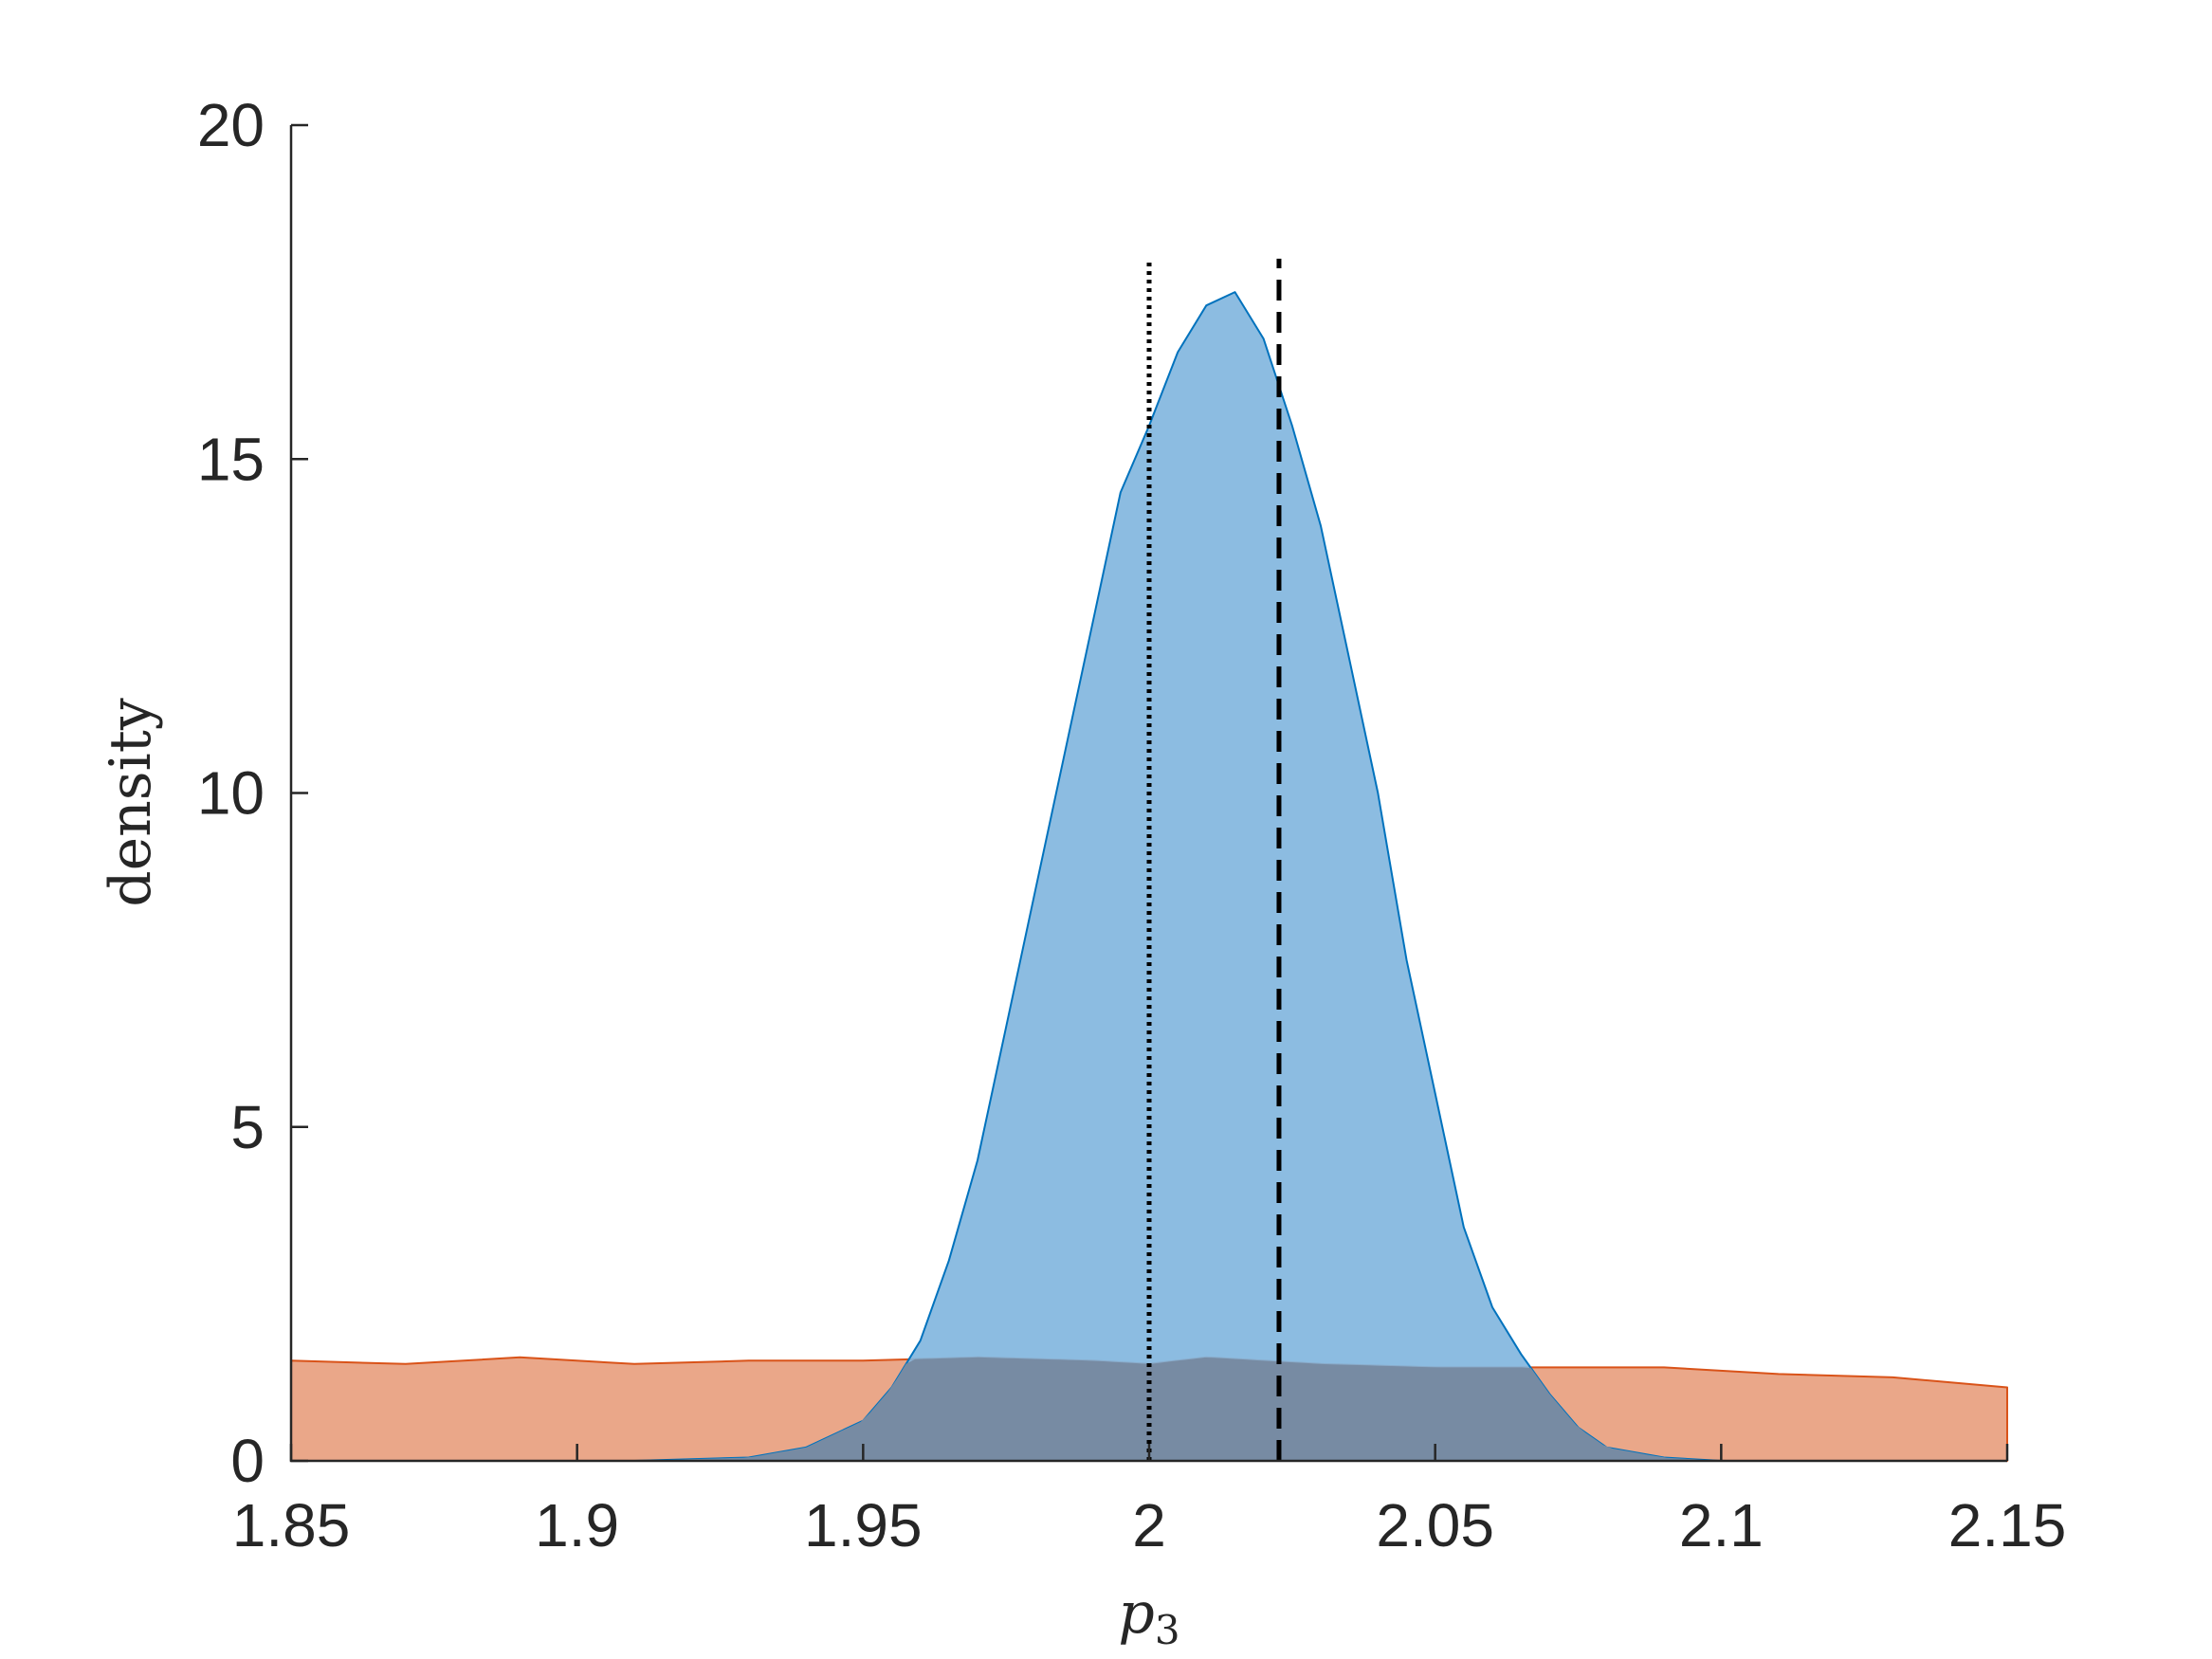 This screenshot has width=2212, height=1659. Describe the element at coordinates (247, 1127) in the screenshot. I see `y-tick-label: 5` at that location.